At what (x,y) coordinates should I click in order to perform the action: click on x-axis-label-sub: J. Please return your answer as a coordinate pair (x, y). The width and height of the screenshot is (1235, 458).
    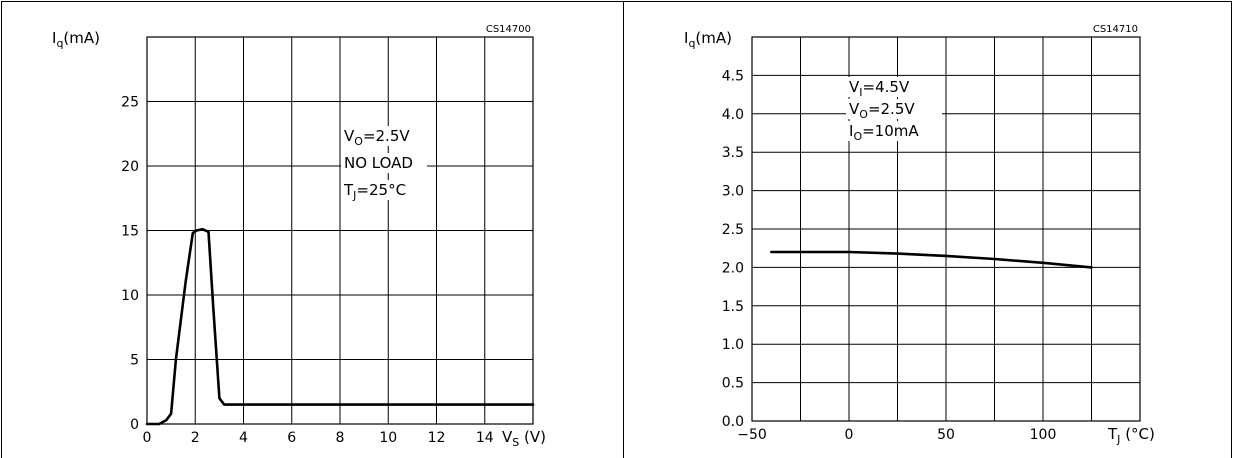
    Looking at the image, I should click on (1118, 439).